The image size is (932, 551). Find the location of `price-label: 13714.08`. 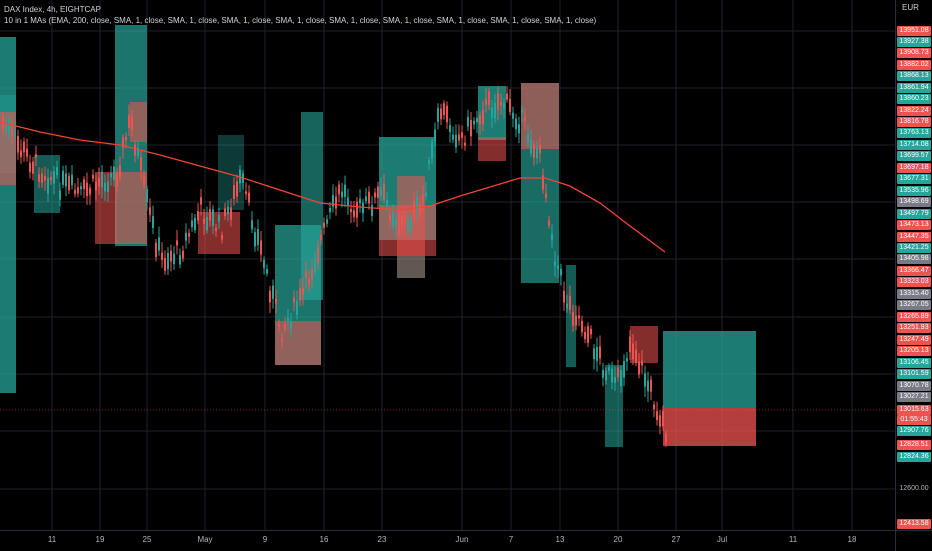

price-label: 13714.08 is located at coordinates (914, 145).